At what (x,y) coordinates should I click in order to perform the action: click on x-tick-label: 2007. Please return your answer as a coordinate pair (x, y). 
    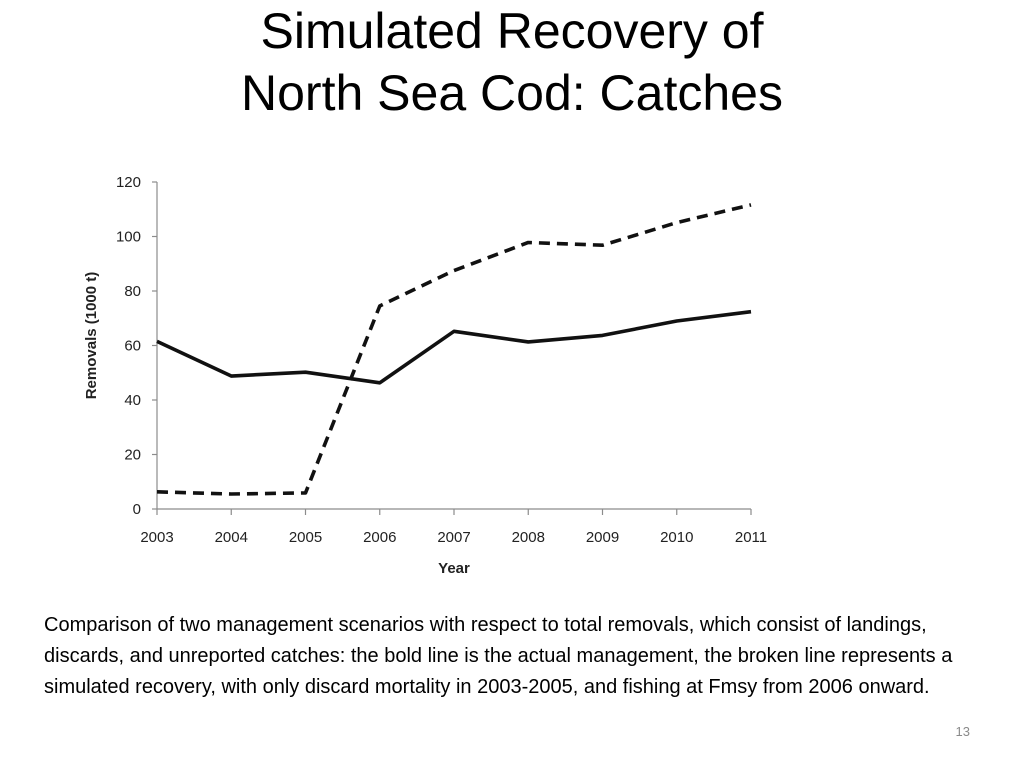
    Looking at the image, I should click on (453, 537).